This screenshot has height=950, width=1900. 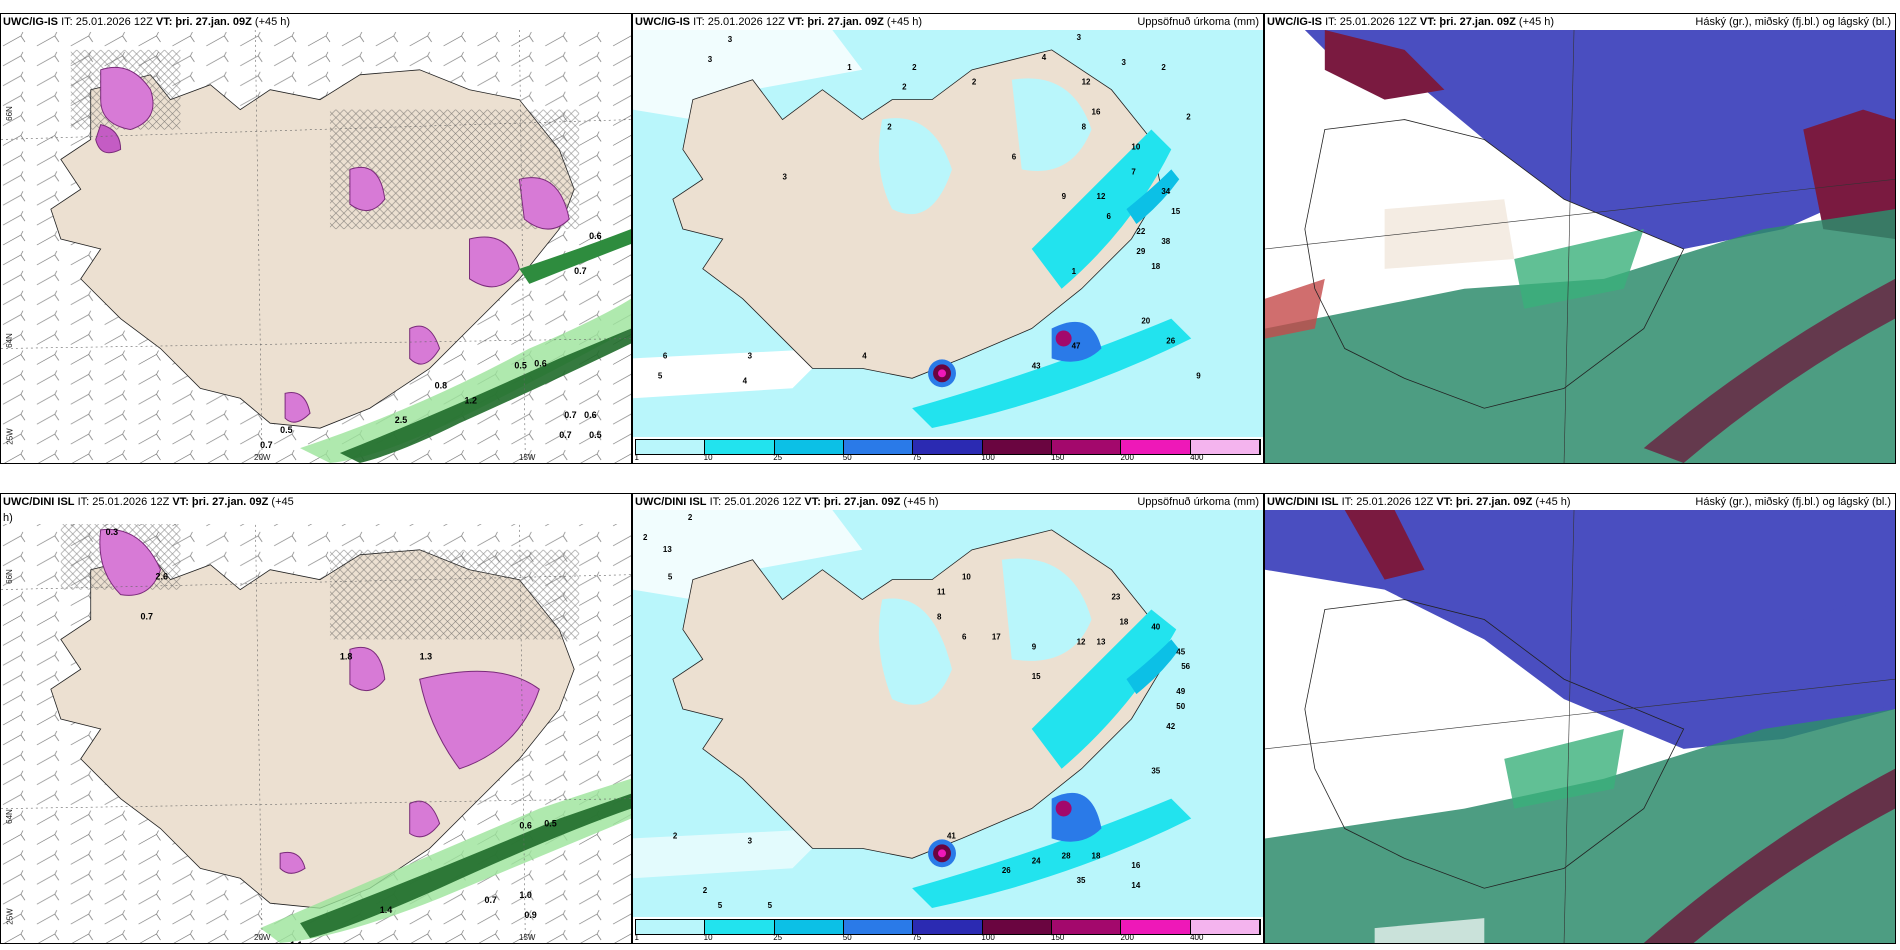 What do you see at coordinates (10, 916) in the screenshot?
I see `lon-label-25w: 25W` at bounding box center [10, 916].